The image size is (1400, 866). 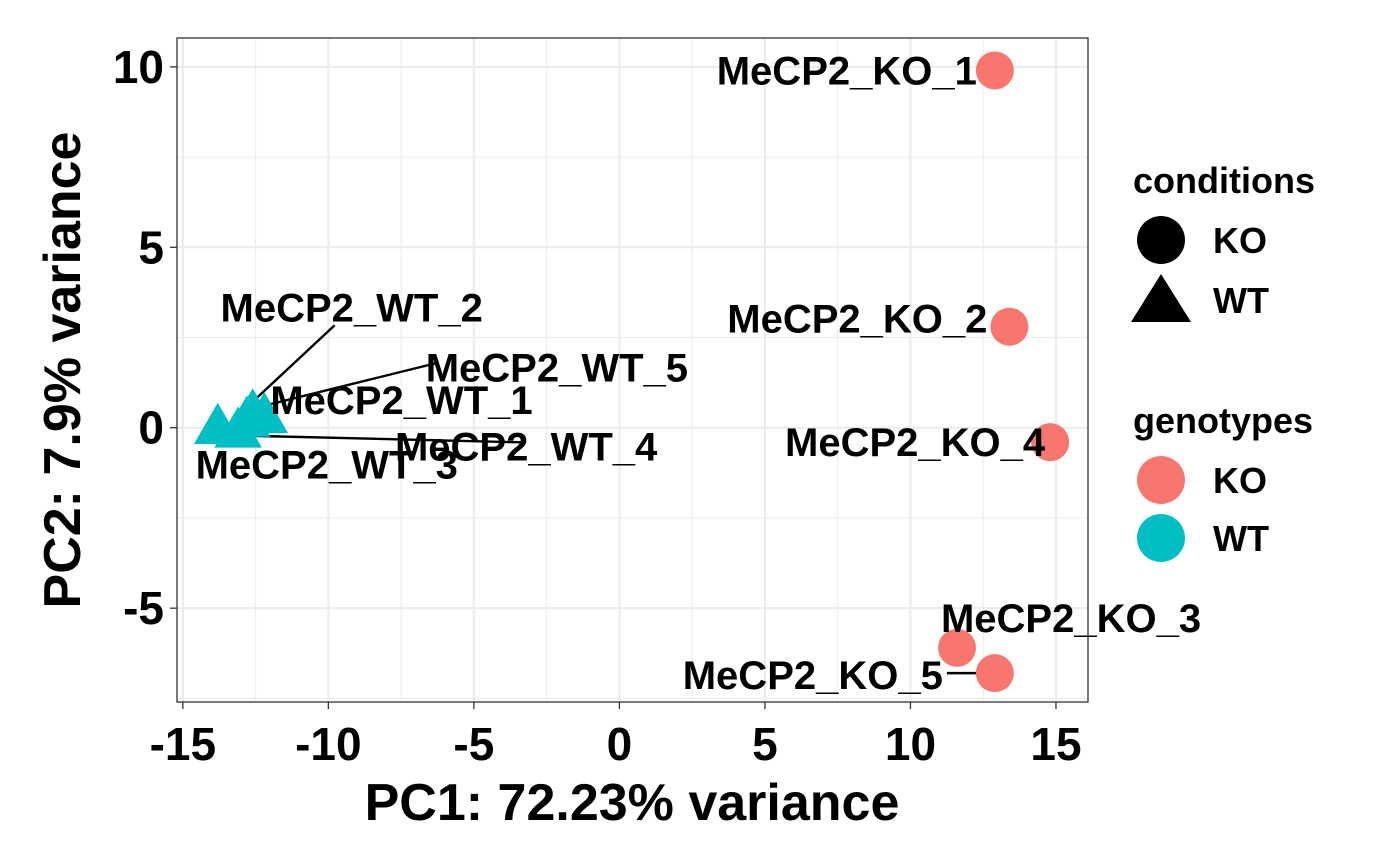 What do you see at coordinates (151, 247) in the screenshot?
I see `y-tick-label: 5` at bounding box center [151, 247].